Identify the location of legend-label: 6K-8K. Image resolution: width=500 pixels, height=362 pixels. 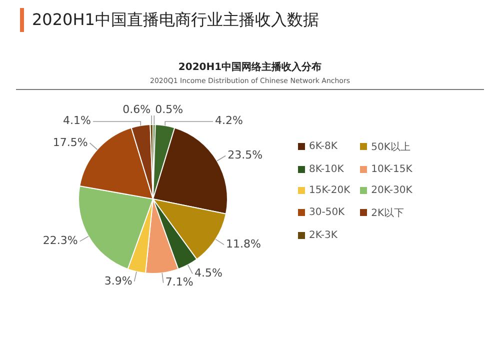
(323, 147).